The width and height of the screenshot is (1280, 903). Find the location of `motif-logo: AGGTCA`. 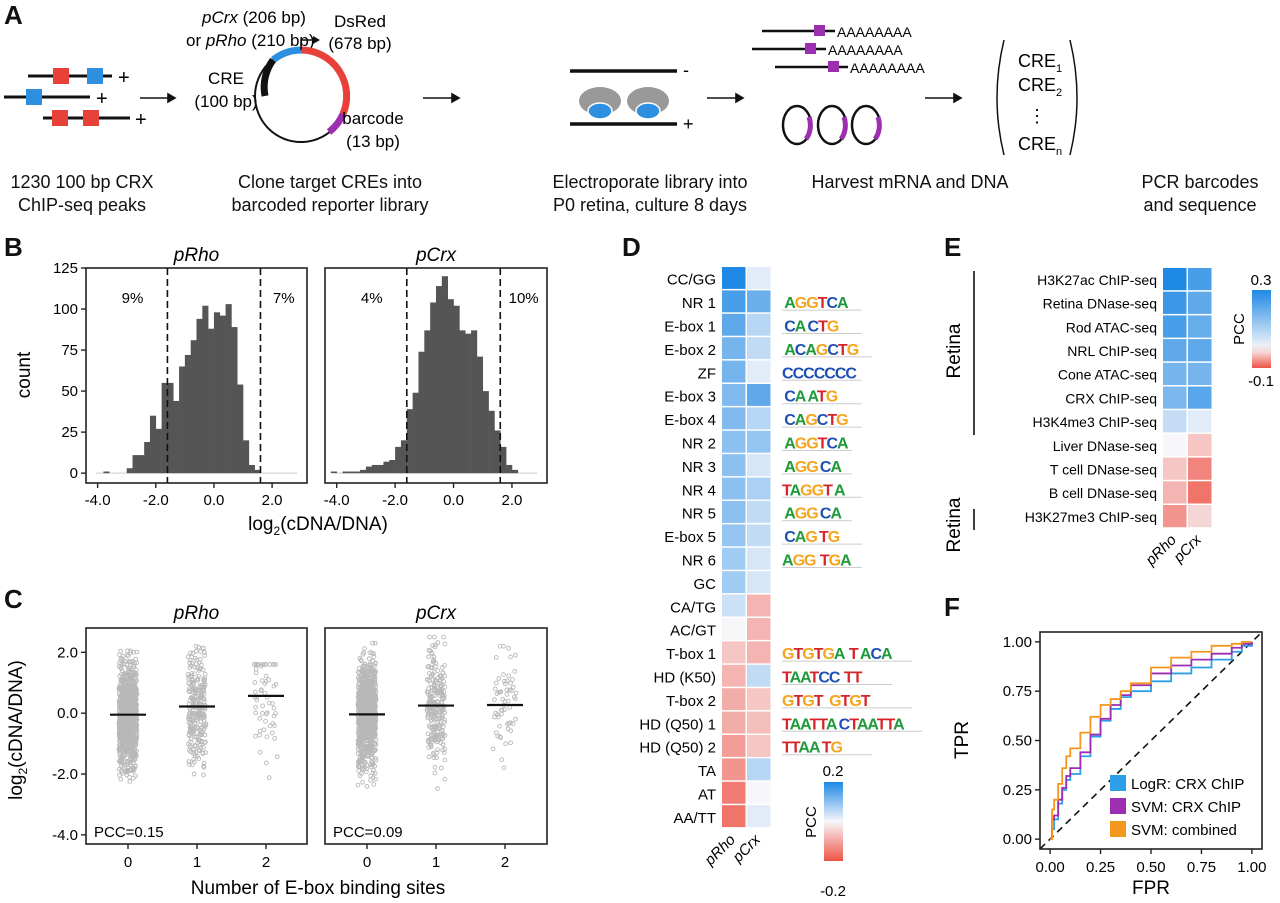

motif-logo: AGGTCA is located at coordinates (815, 444).